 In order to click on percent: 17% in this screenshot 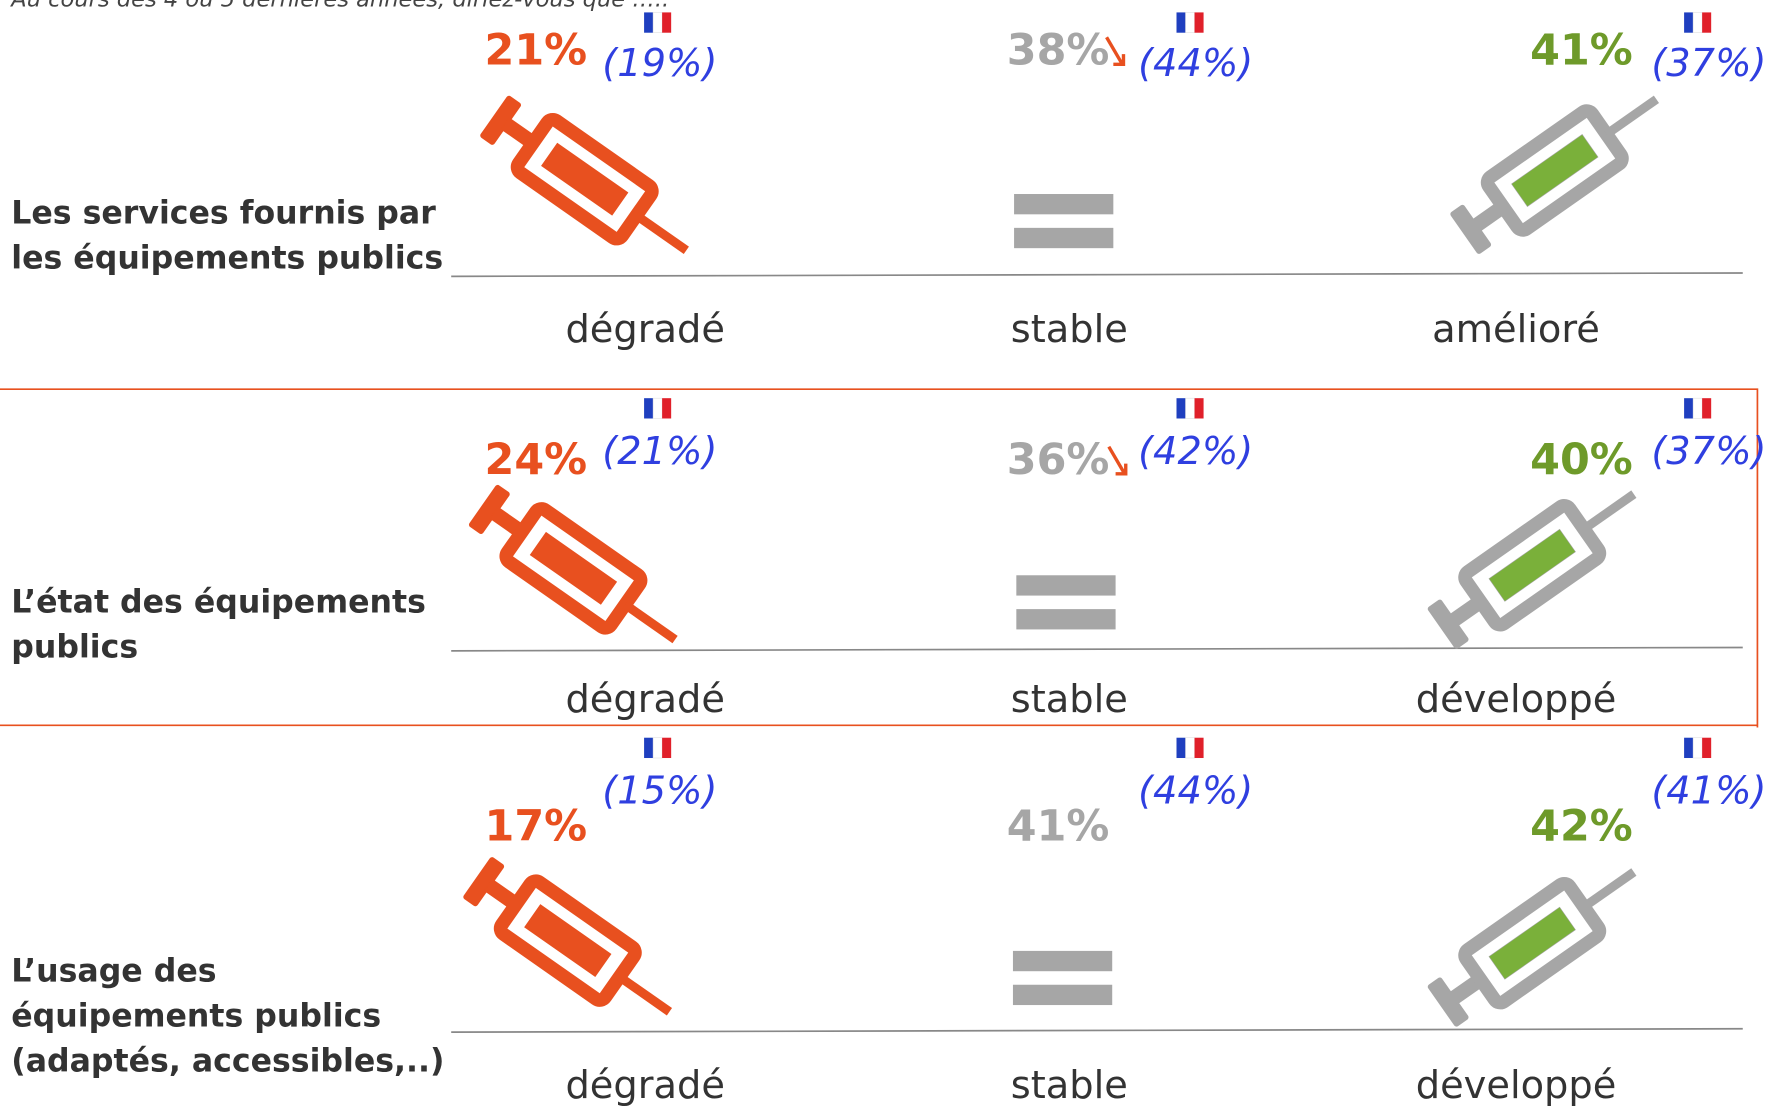, I will do `click(536, 827)`.